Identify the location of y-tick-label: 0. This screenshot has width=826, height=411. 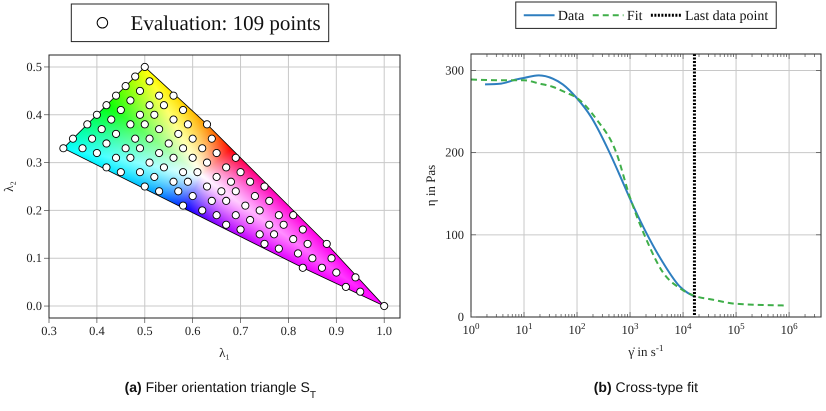
(461, 317).